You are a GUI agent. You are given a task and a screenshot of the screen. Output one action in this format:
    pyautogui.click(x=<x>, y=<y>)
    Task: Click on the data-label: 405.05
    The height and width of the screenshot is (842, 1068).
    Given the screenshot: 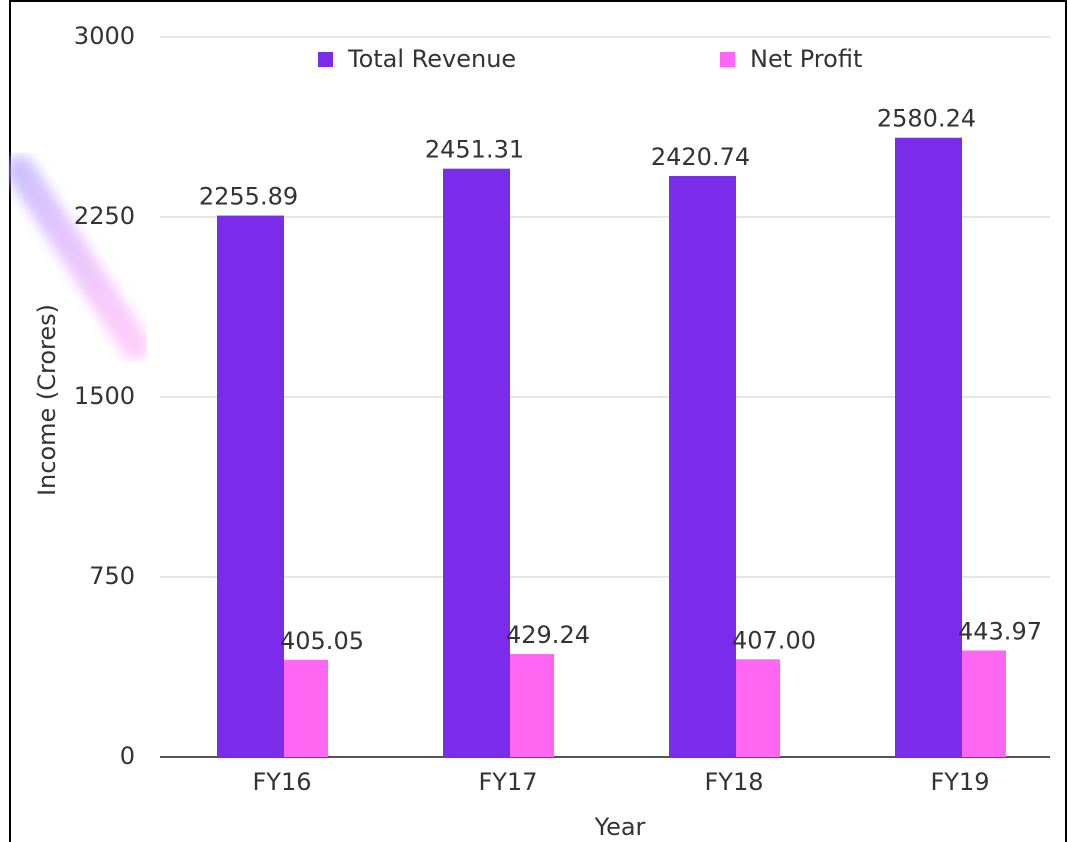 What is the action you would take?
    pyautogui.click(x=322, y=641)
    